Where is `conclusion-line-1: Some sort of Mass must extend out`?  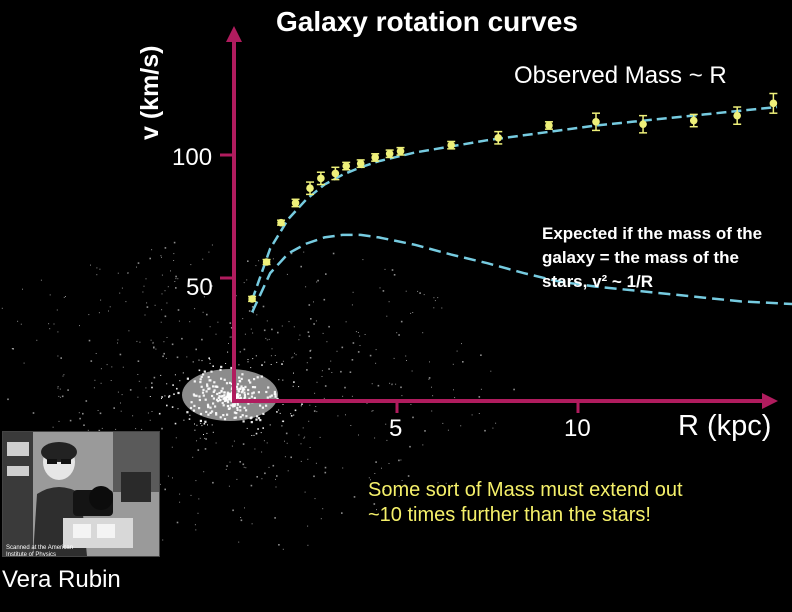 conclusion-line-1: Some sort of Mass must extend out is located at coordinates (525, 490).